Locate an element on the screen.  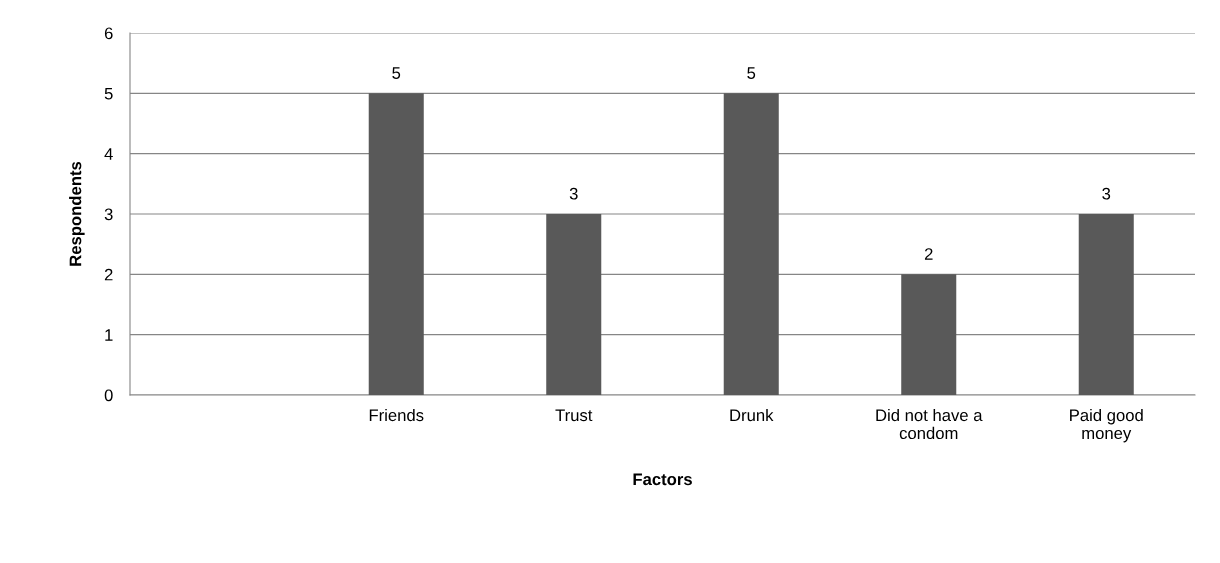
x-tick-label: Trust is located at coordinates (574, 415).